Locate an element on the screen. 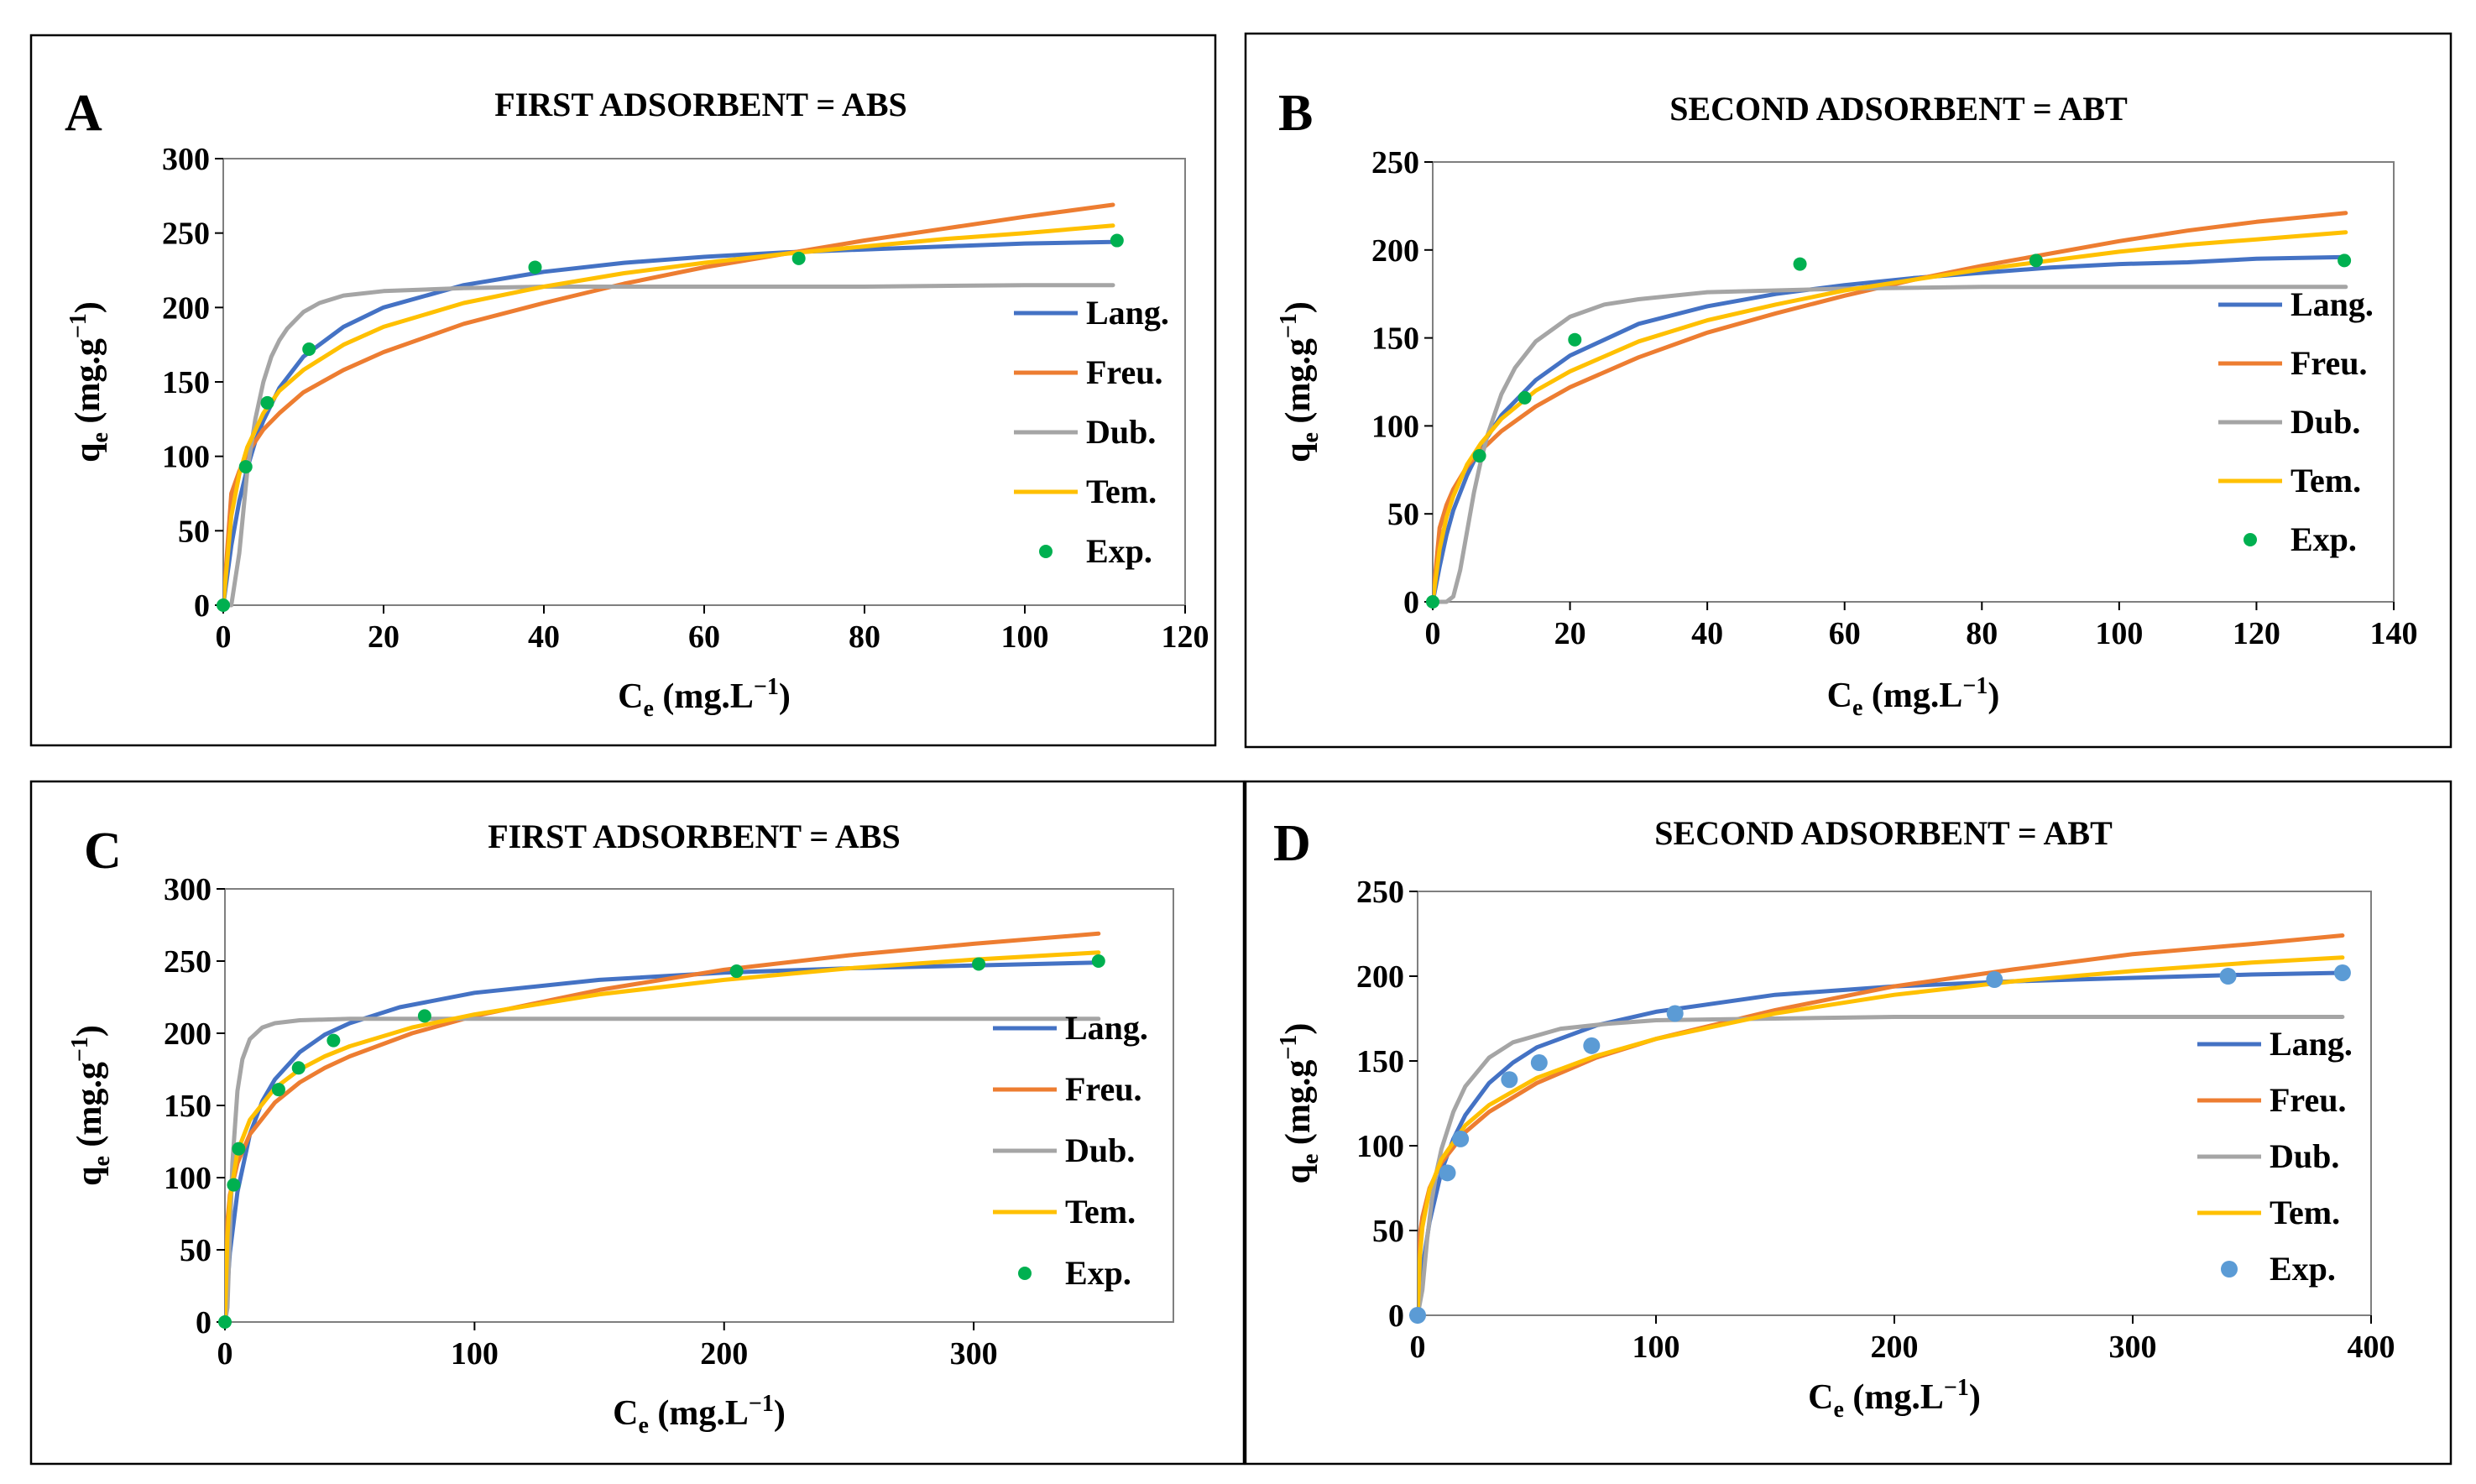 This screenshot has height=1484, width=2476. x-tick-label: 40 is located at coordinates (544, 637).